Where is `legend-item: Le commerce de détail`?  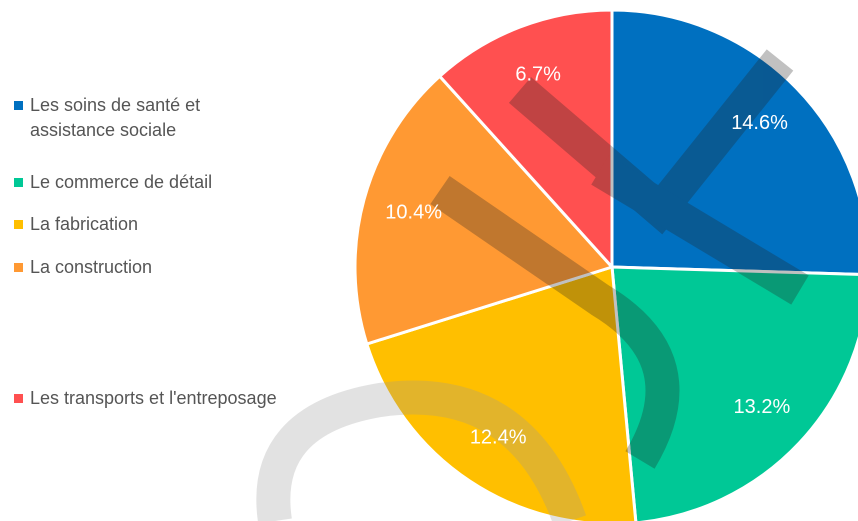
legend-item: Le commerce de détail is located at coordinates (147, 182).